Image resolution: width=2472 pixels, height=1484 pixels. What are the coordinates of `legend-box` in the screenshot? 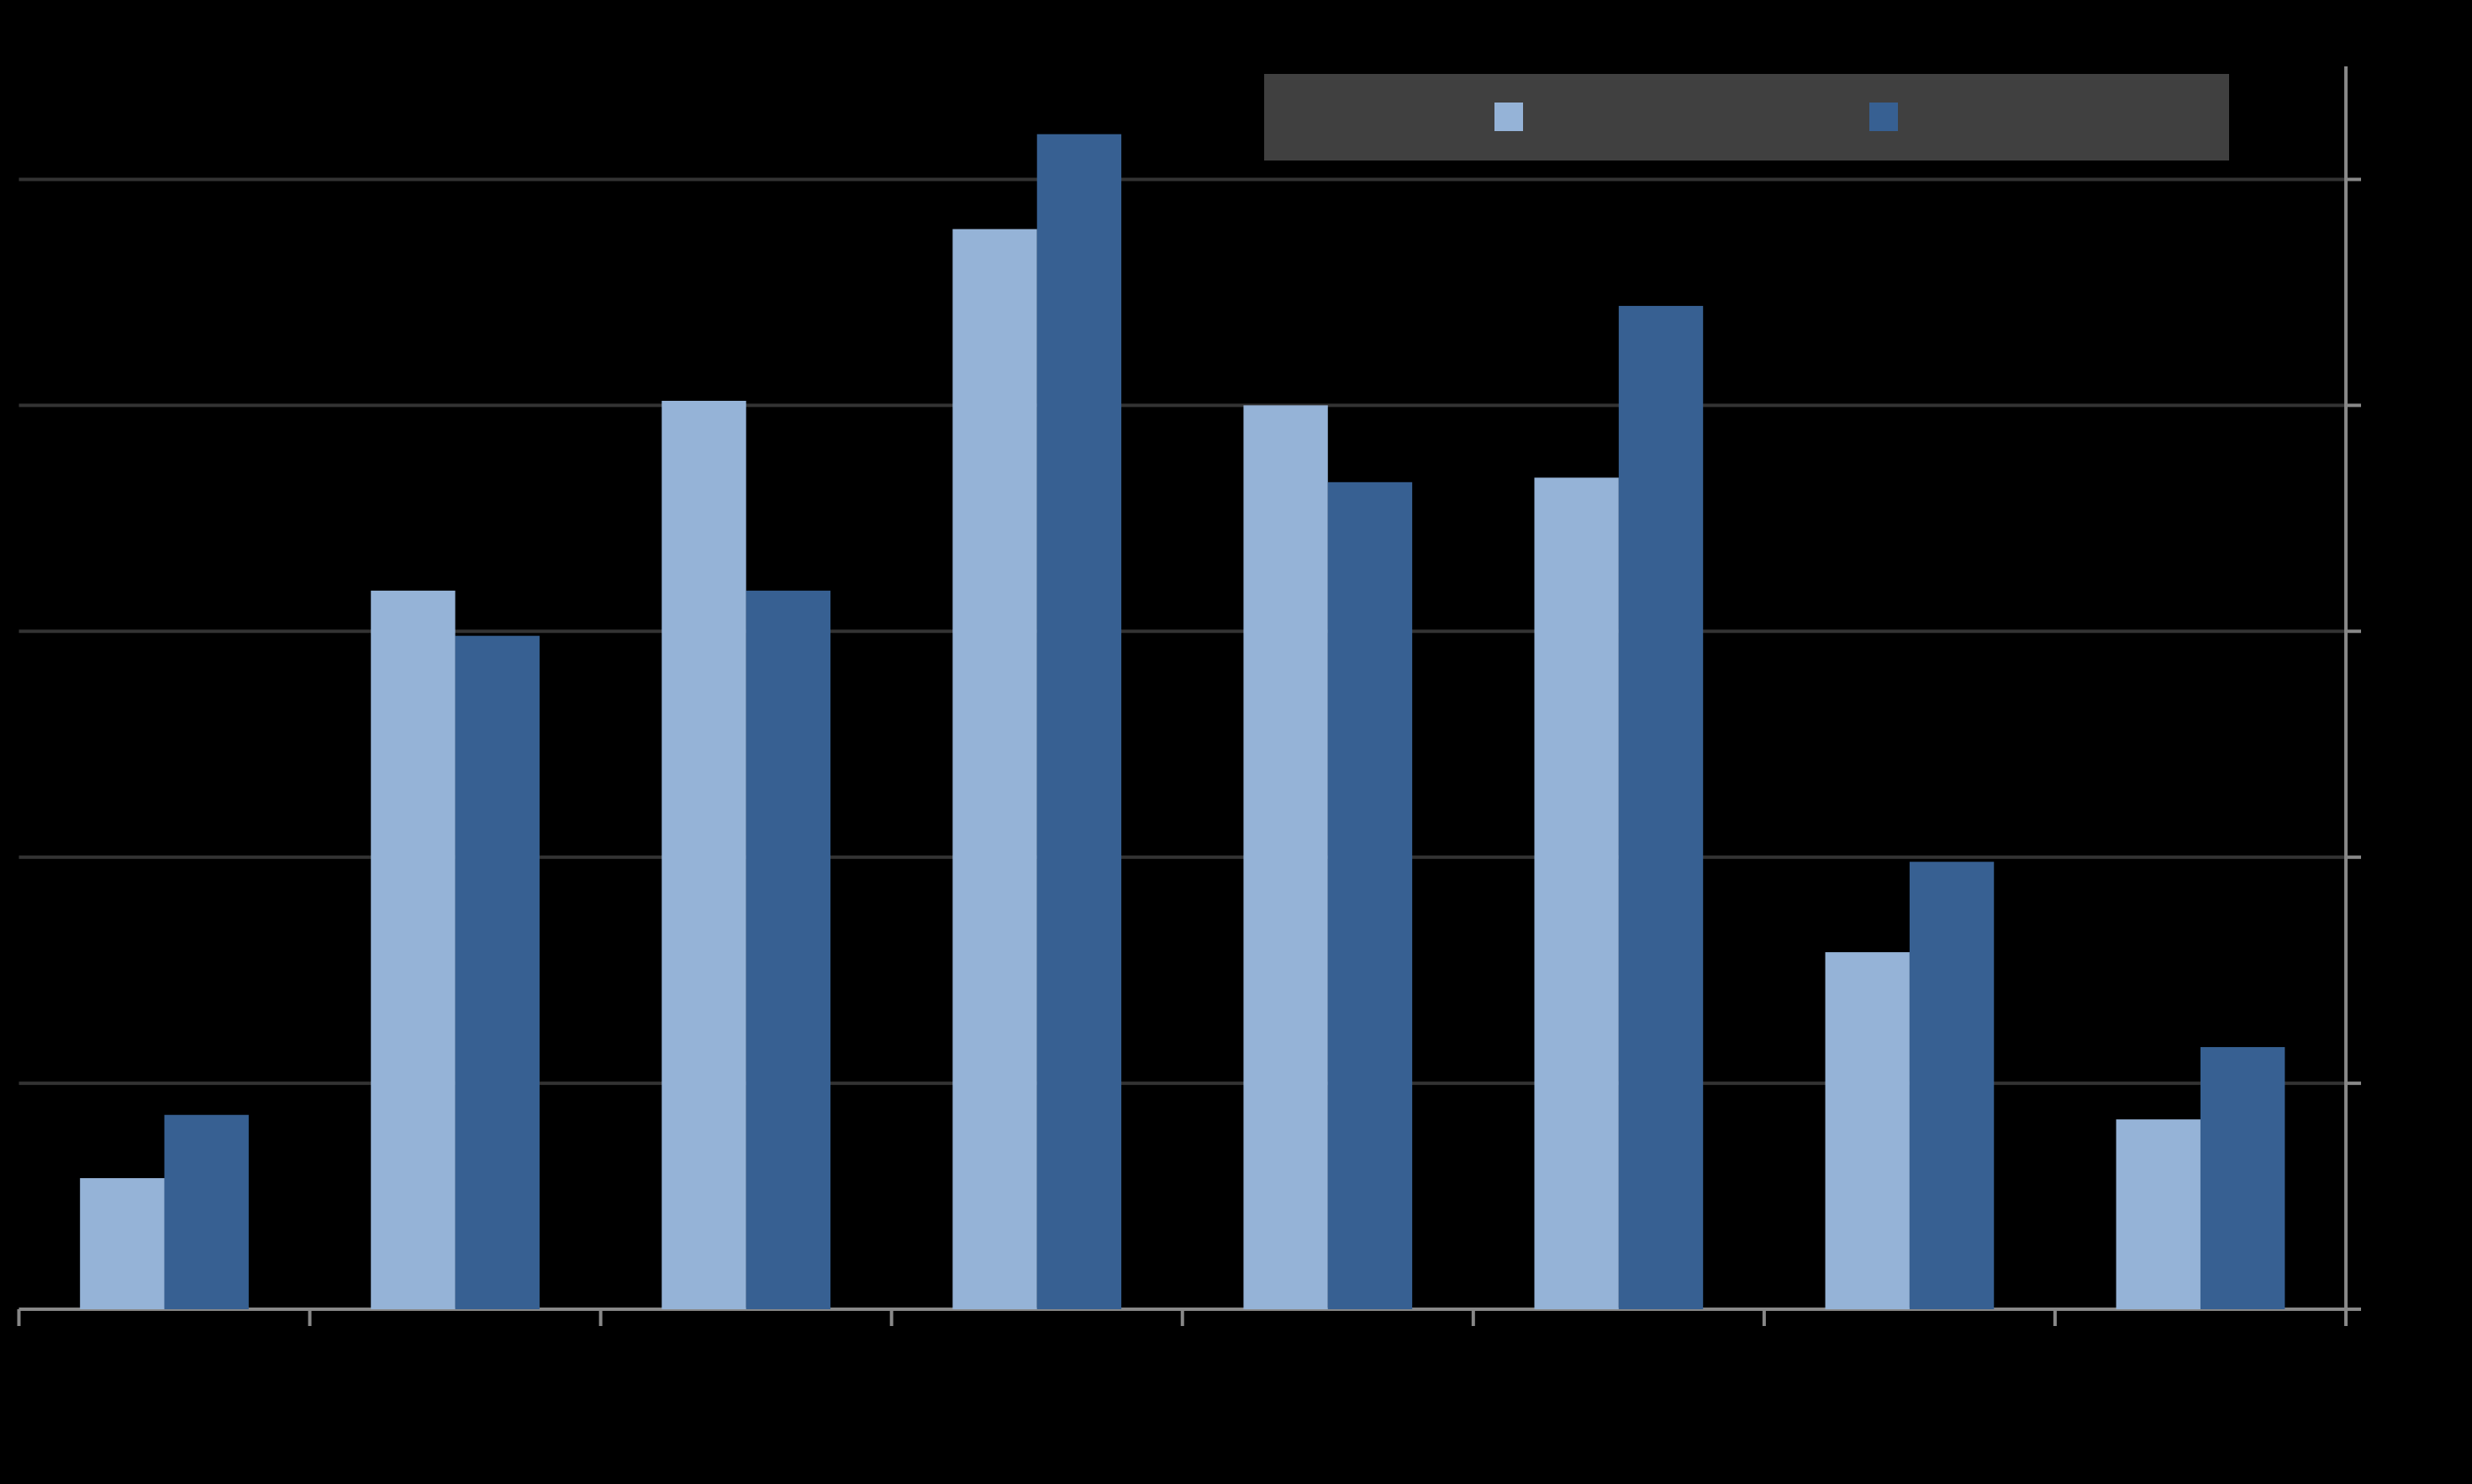 It's located at (1746, 118).